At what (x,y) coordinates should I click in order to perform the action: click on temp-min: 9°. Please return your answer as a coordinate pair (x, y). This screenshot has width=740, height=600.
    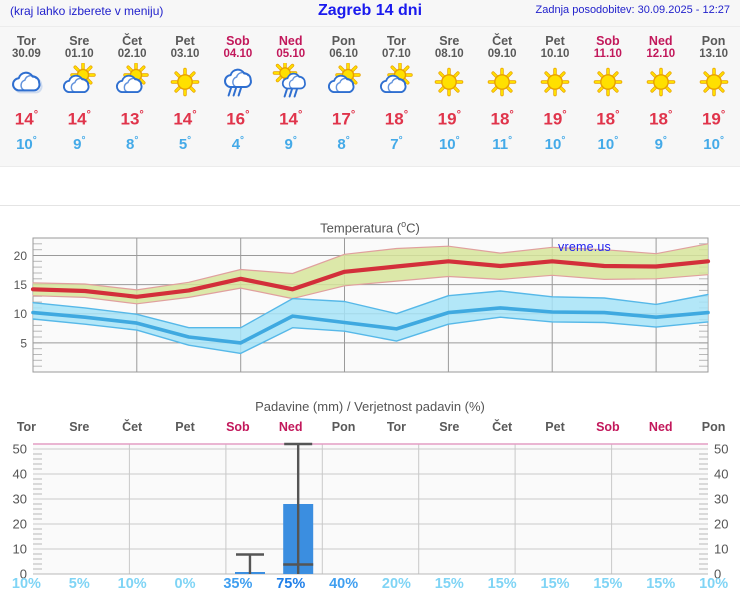
    Looking at the image, I should click on (79, 143).